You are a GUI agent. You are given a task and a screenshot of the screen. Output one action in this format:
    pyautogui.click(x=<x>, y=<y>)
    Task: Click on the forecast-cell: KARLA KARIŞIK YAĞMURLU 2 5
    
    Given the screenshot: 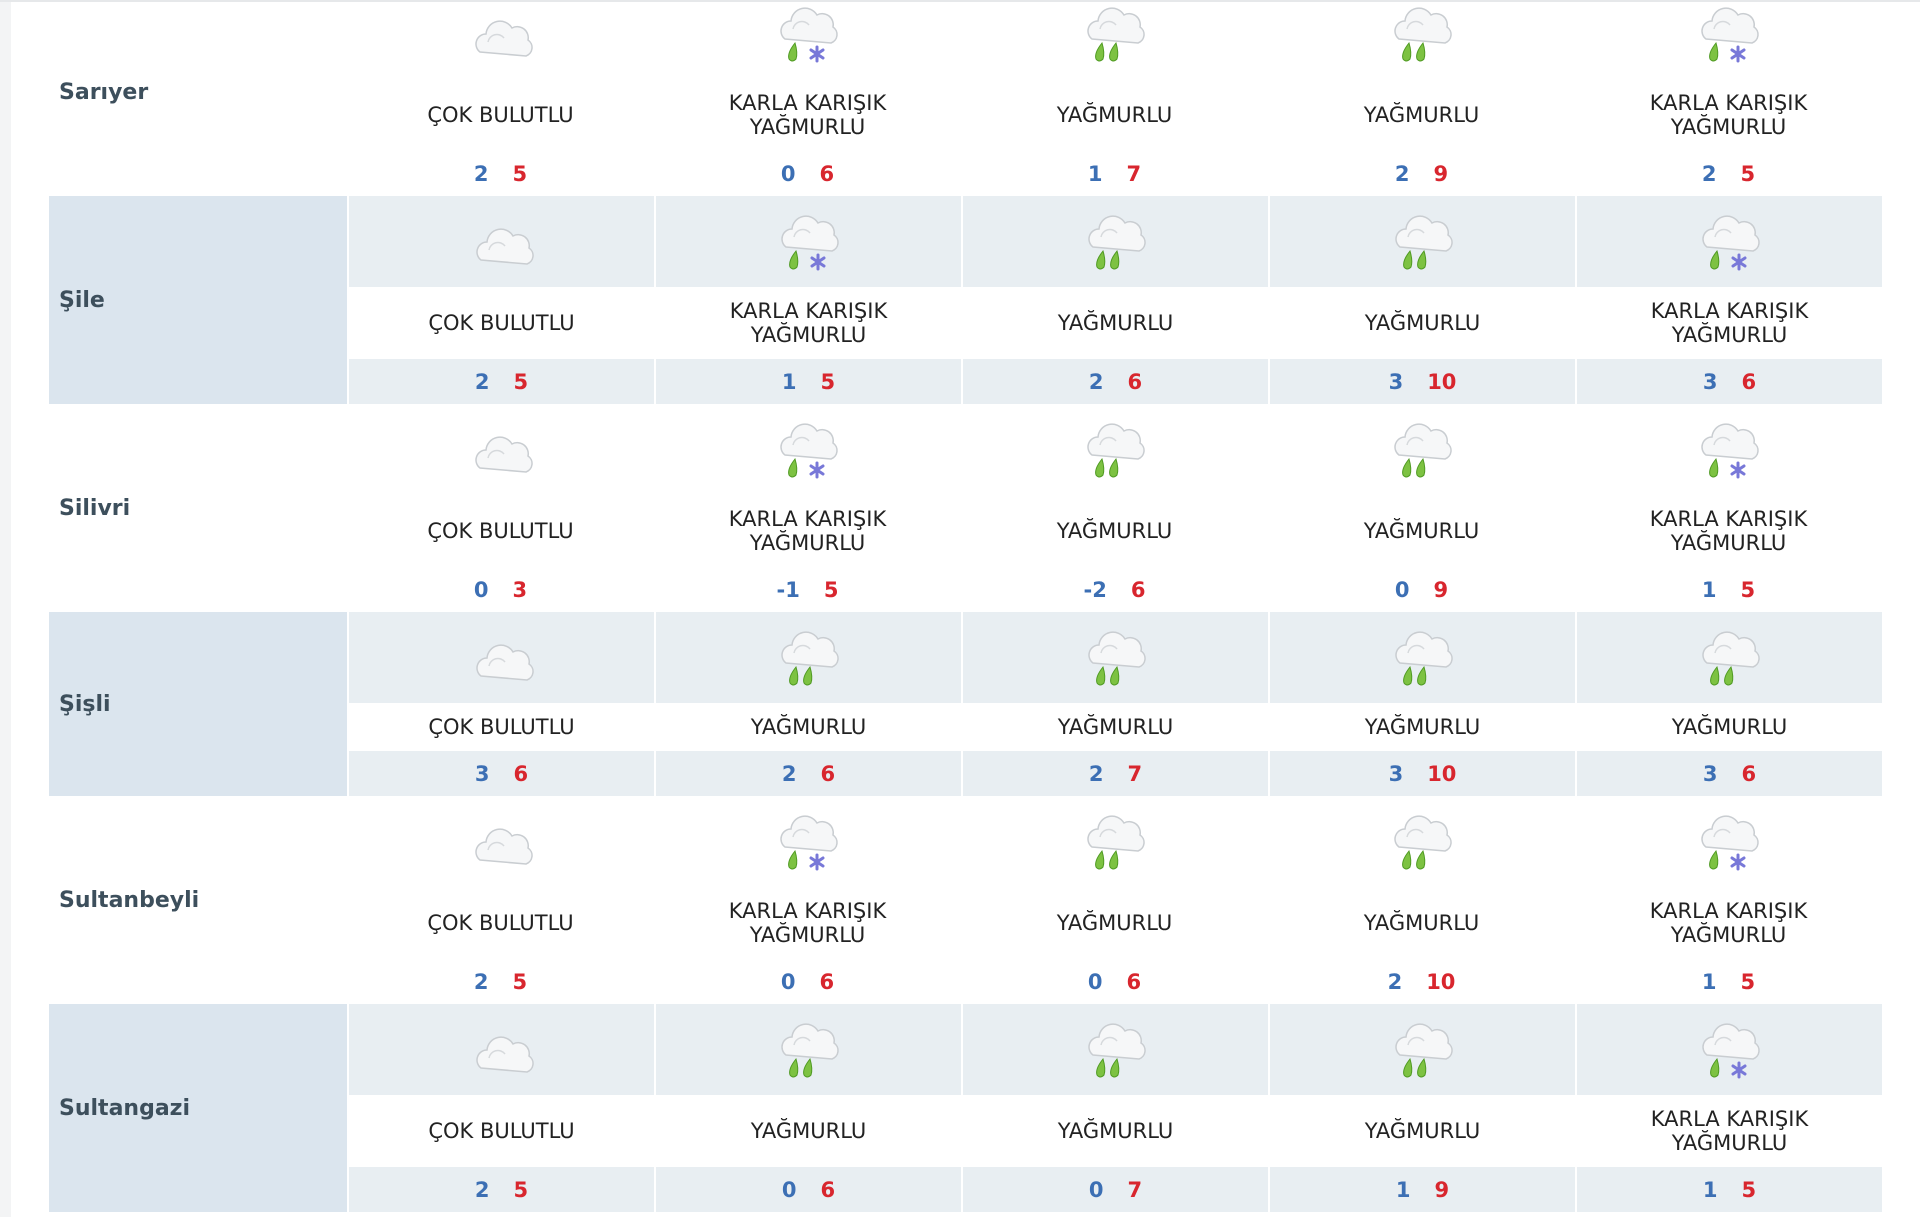 What is the action you would take?
    pyautogui.click(x=1728, y=98)
    